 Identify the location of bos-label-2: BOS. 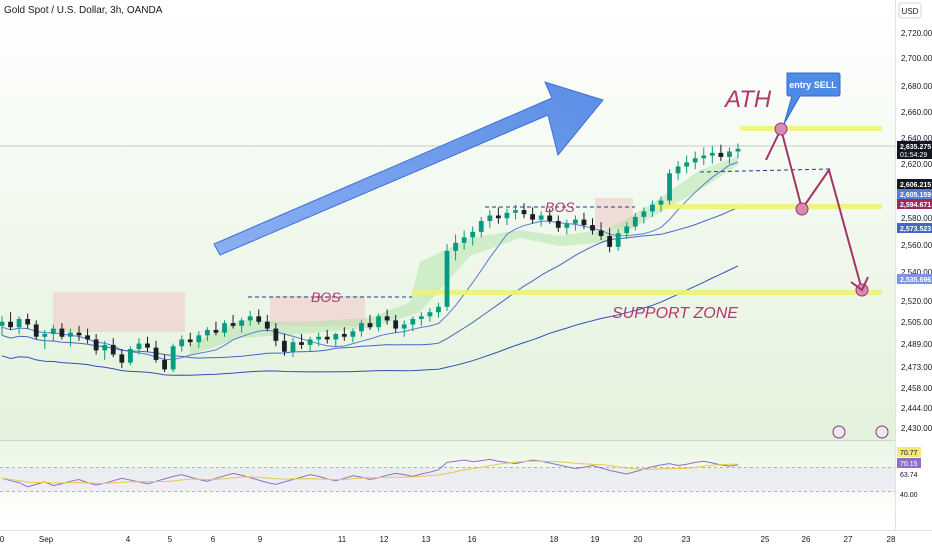
(560, 207).